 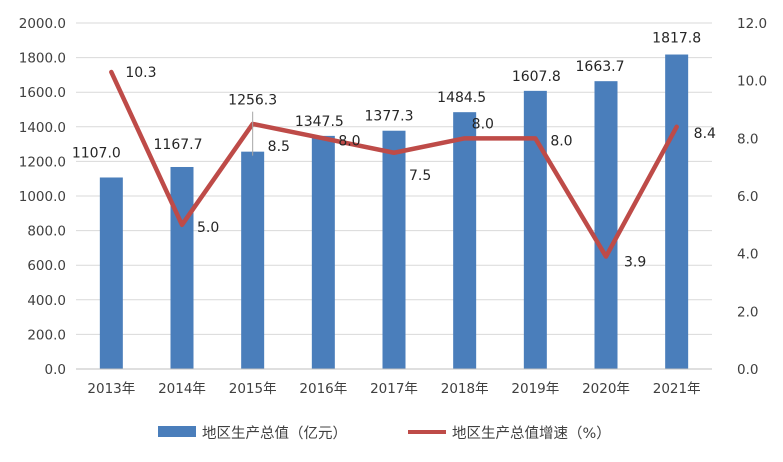 I want to click on x-tick-label: 2021年, so click(x=677, y=389).